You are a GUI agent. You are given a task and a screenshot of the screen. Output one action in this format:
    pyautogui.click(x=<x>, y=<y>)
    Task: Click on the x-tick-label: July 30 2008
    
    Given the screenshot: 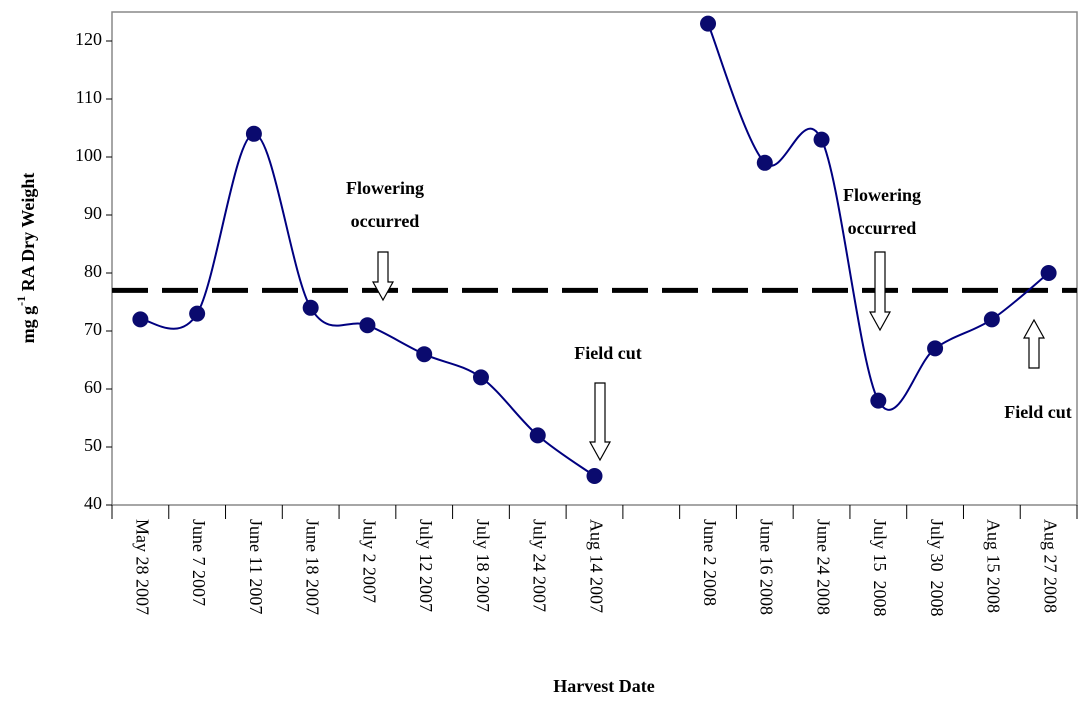 What is the action you would take?
    pyautogui.click(x=937, y=568)
    